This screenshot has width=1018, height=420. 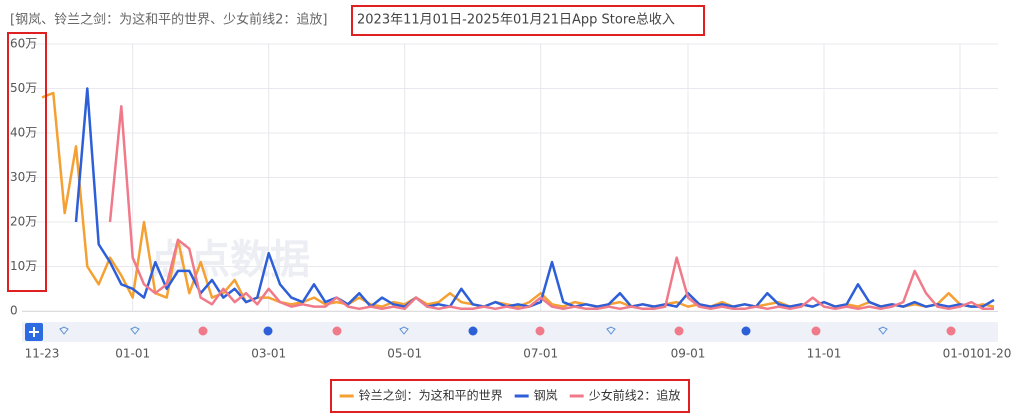 What do you see at coordinates (516, 20) in the screenshot?
I see `chart-subtitle: 2023年11月01日-2025年01月21日App Store总收入` at bounding box center [516, 20].